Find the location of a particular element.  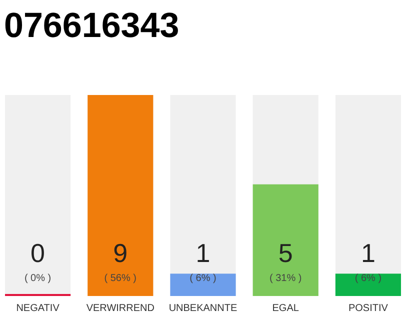

data-label: 9 is located at coordinates (120, 253).